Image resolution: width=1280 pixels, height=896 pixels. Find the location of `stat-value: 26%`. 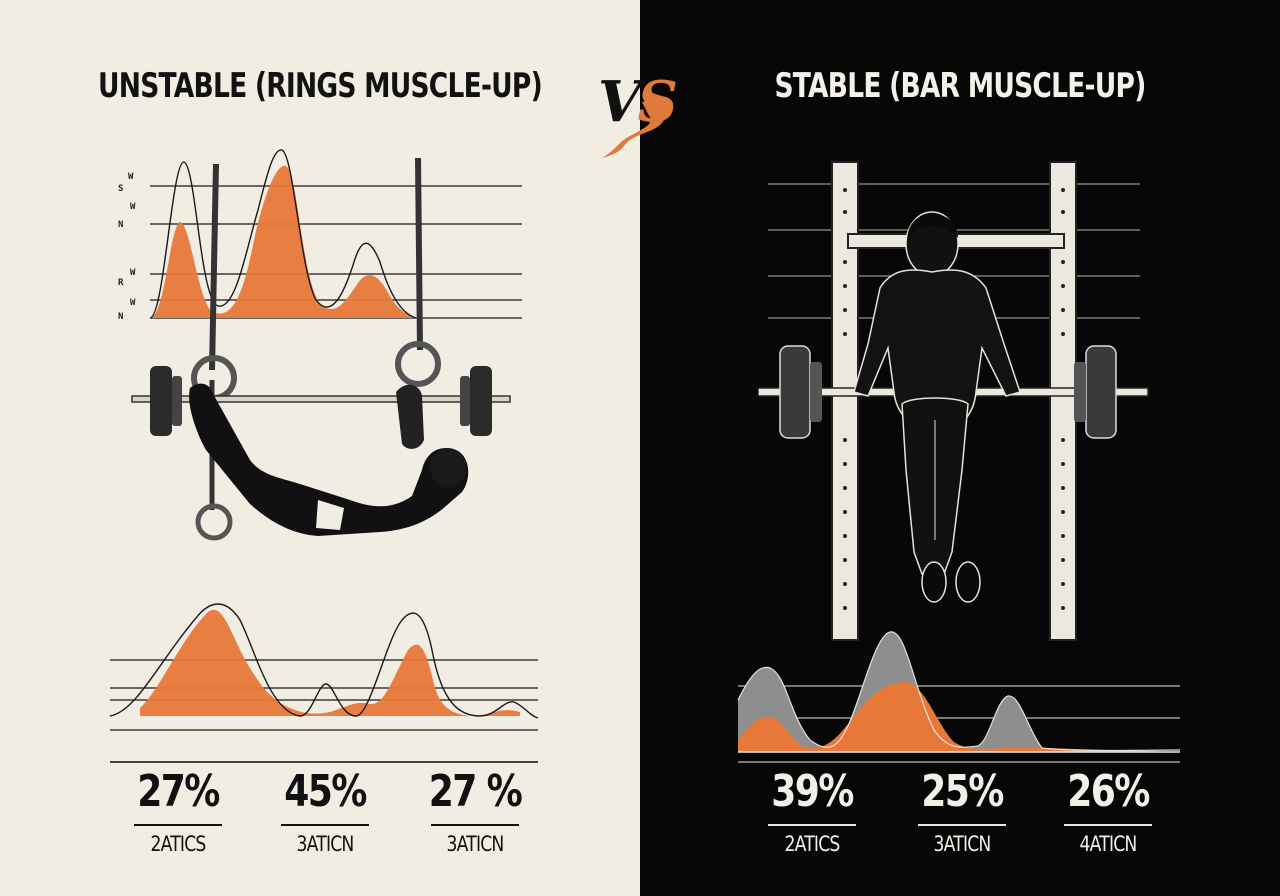

stat-value: 26% is located at coordinates (1108, 791).